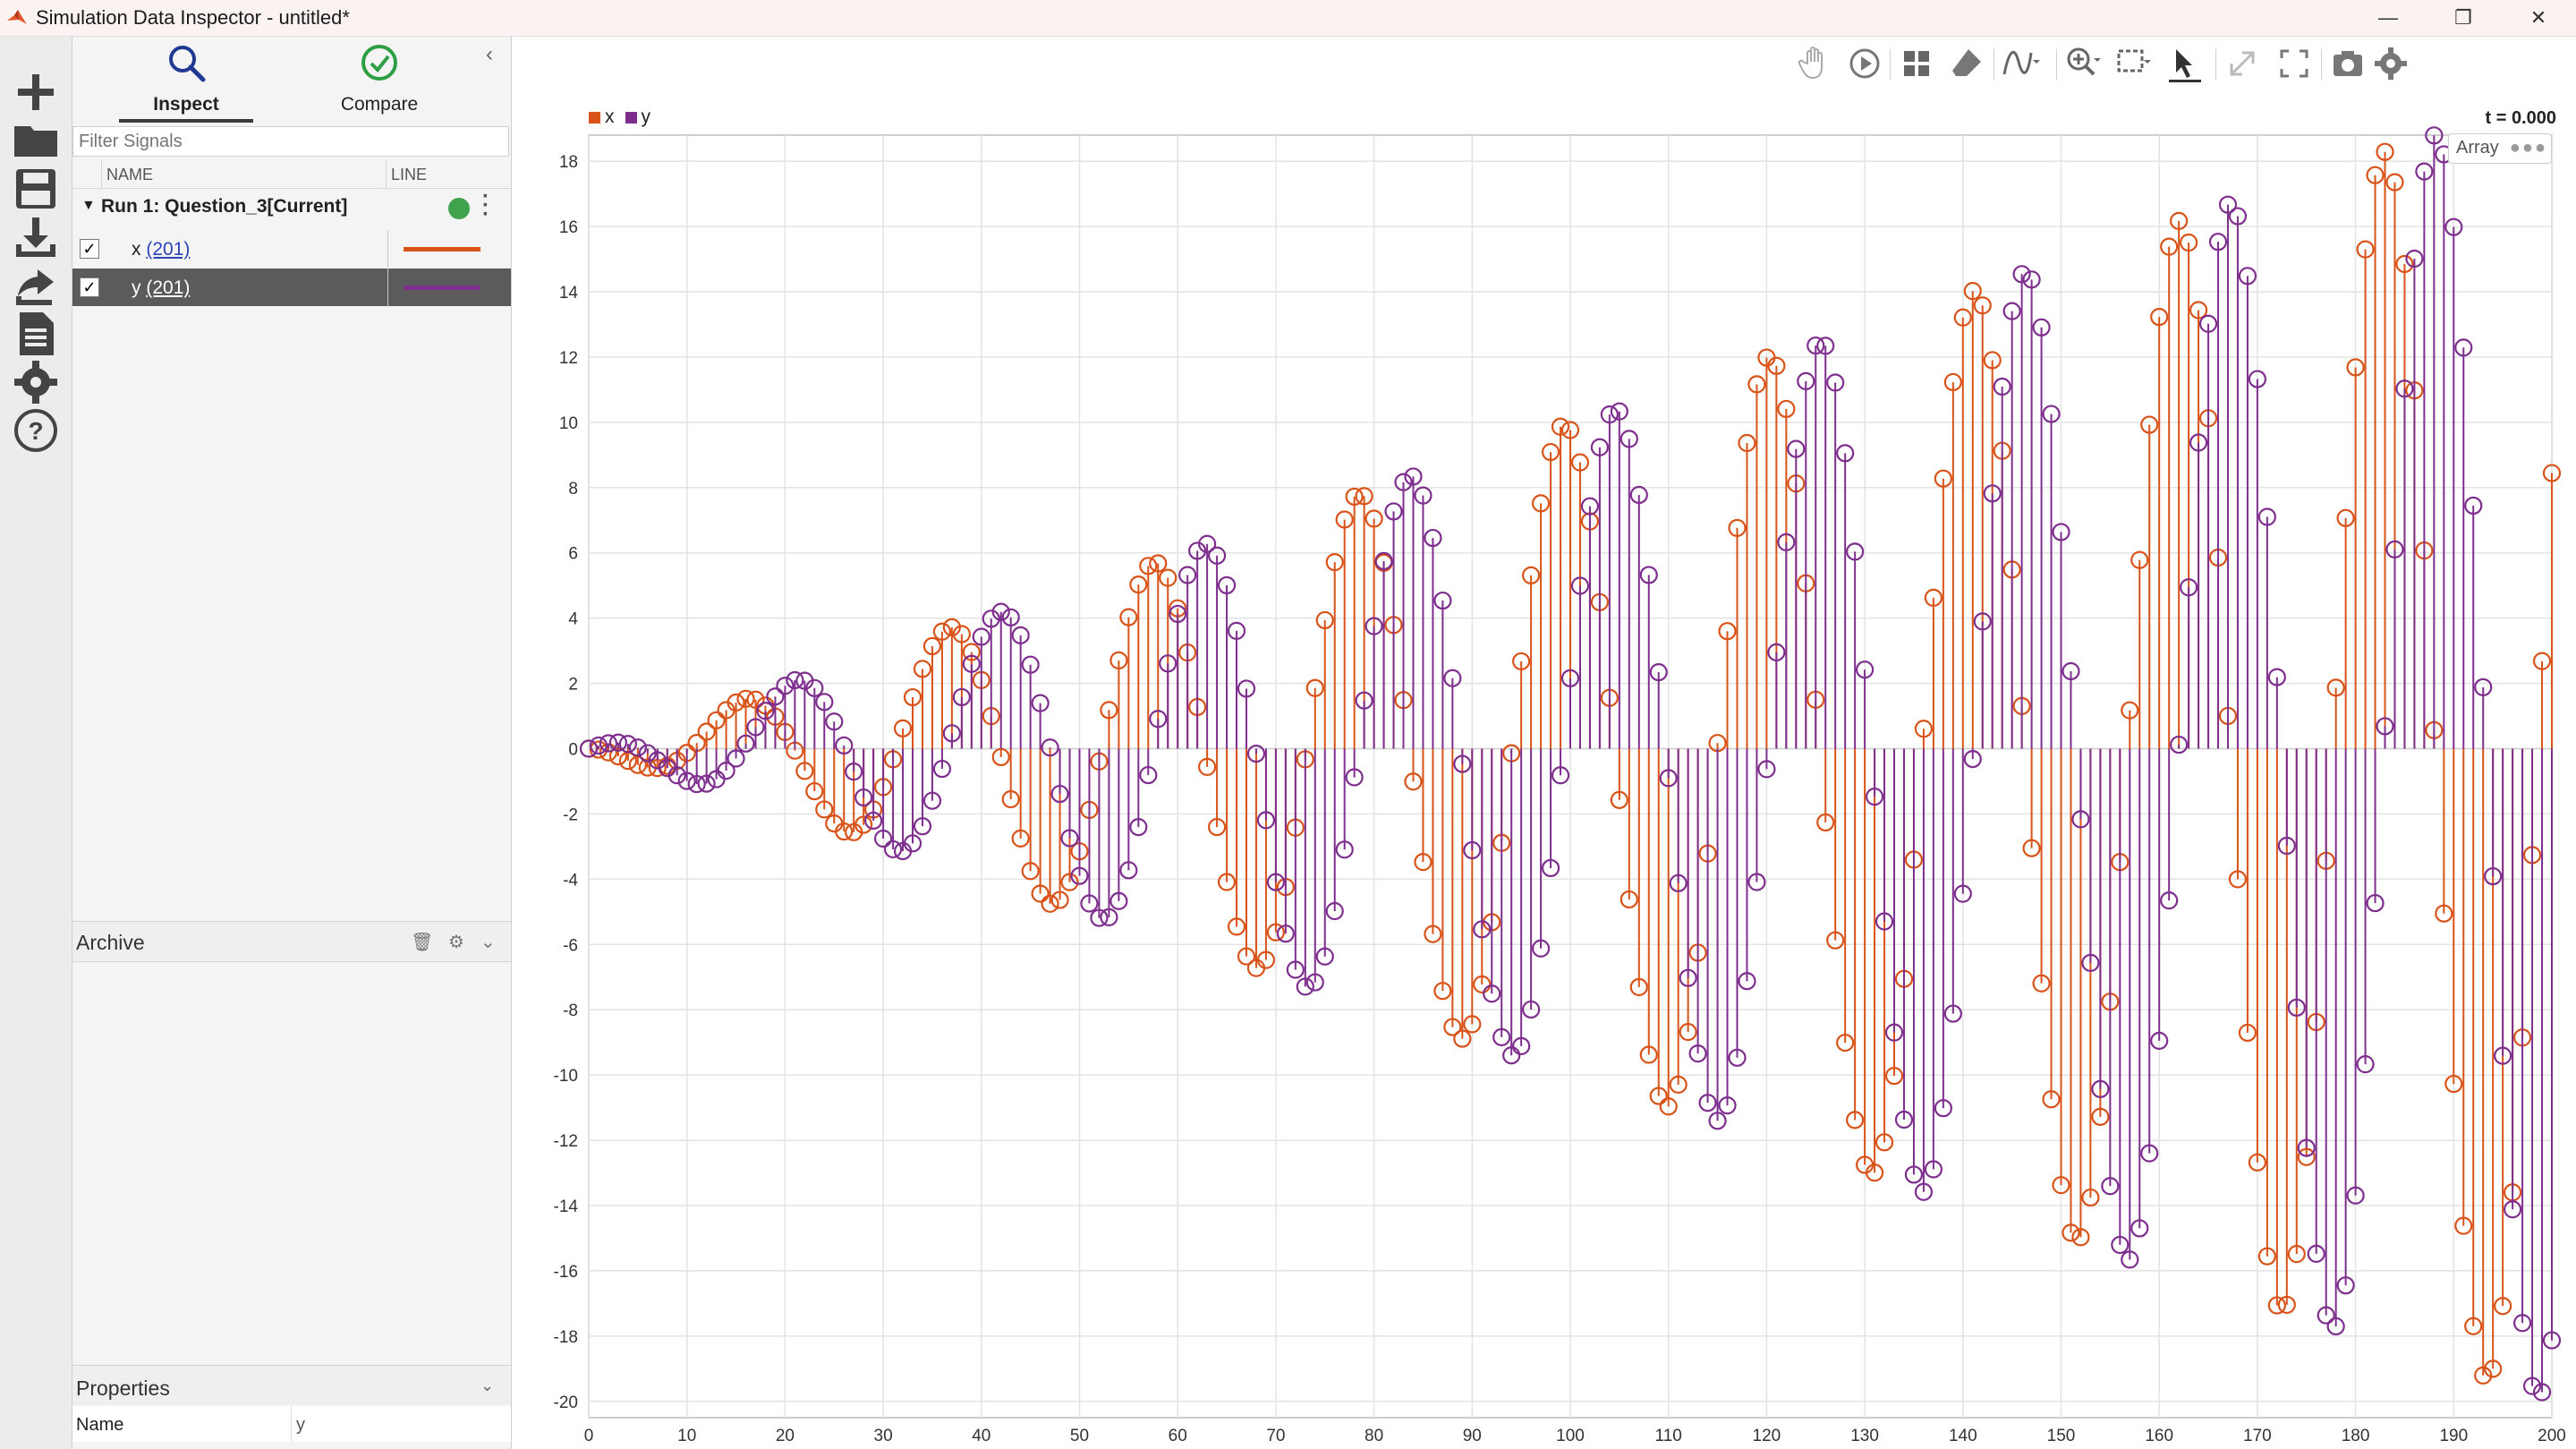  Describe the element at coordinates (2242, 63) in the screenshot. I see `expand-diagonal-icon` at that location.